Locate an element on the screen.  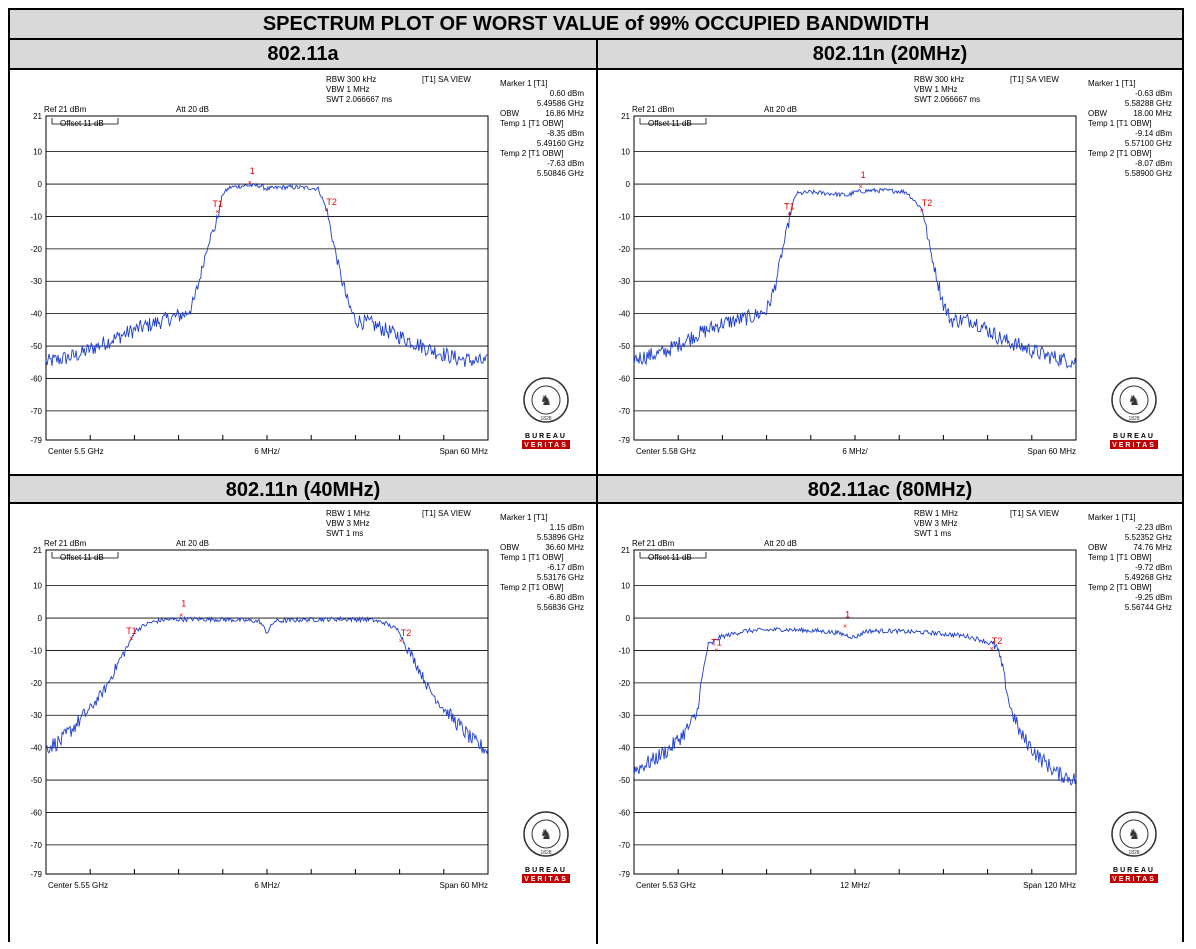
header-80211n-40: 802.11n (40MHz) is located at coordinates (303, 489).